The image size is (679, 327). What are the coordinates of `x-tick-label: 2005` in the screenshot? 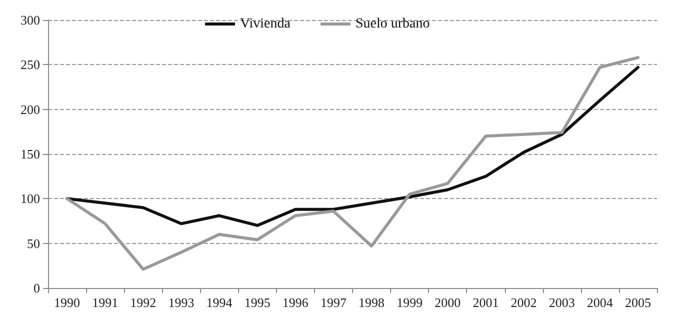 It's located at (637, 302).